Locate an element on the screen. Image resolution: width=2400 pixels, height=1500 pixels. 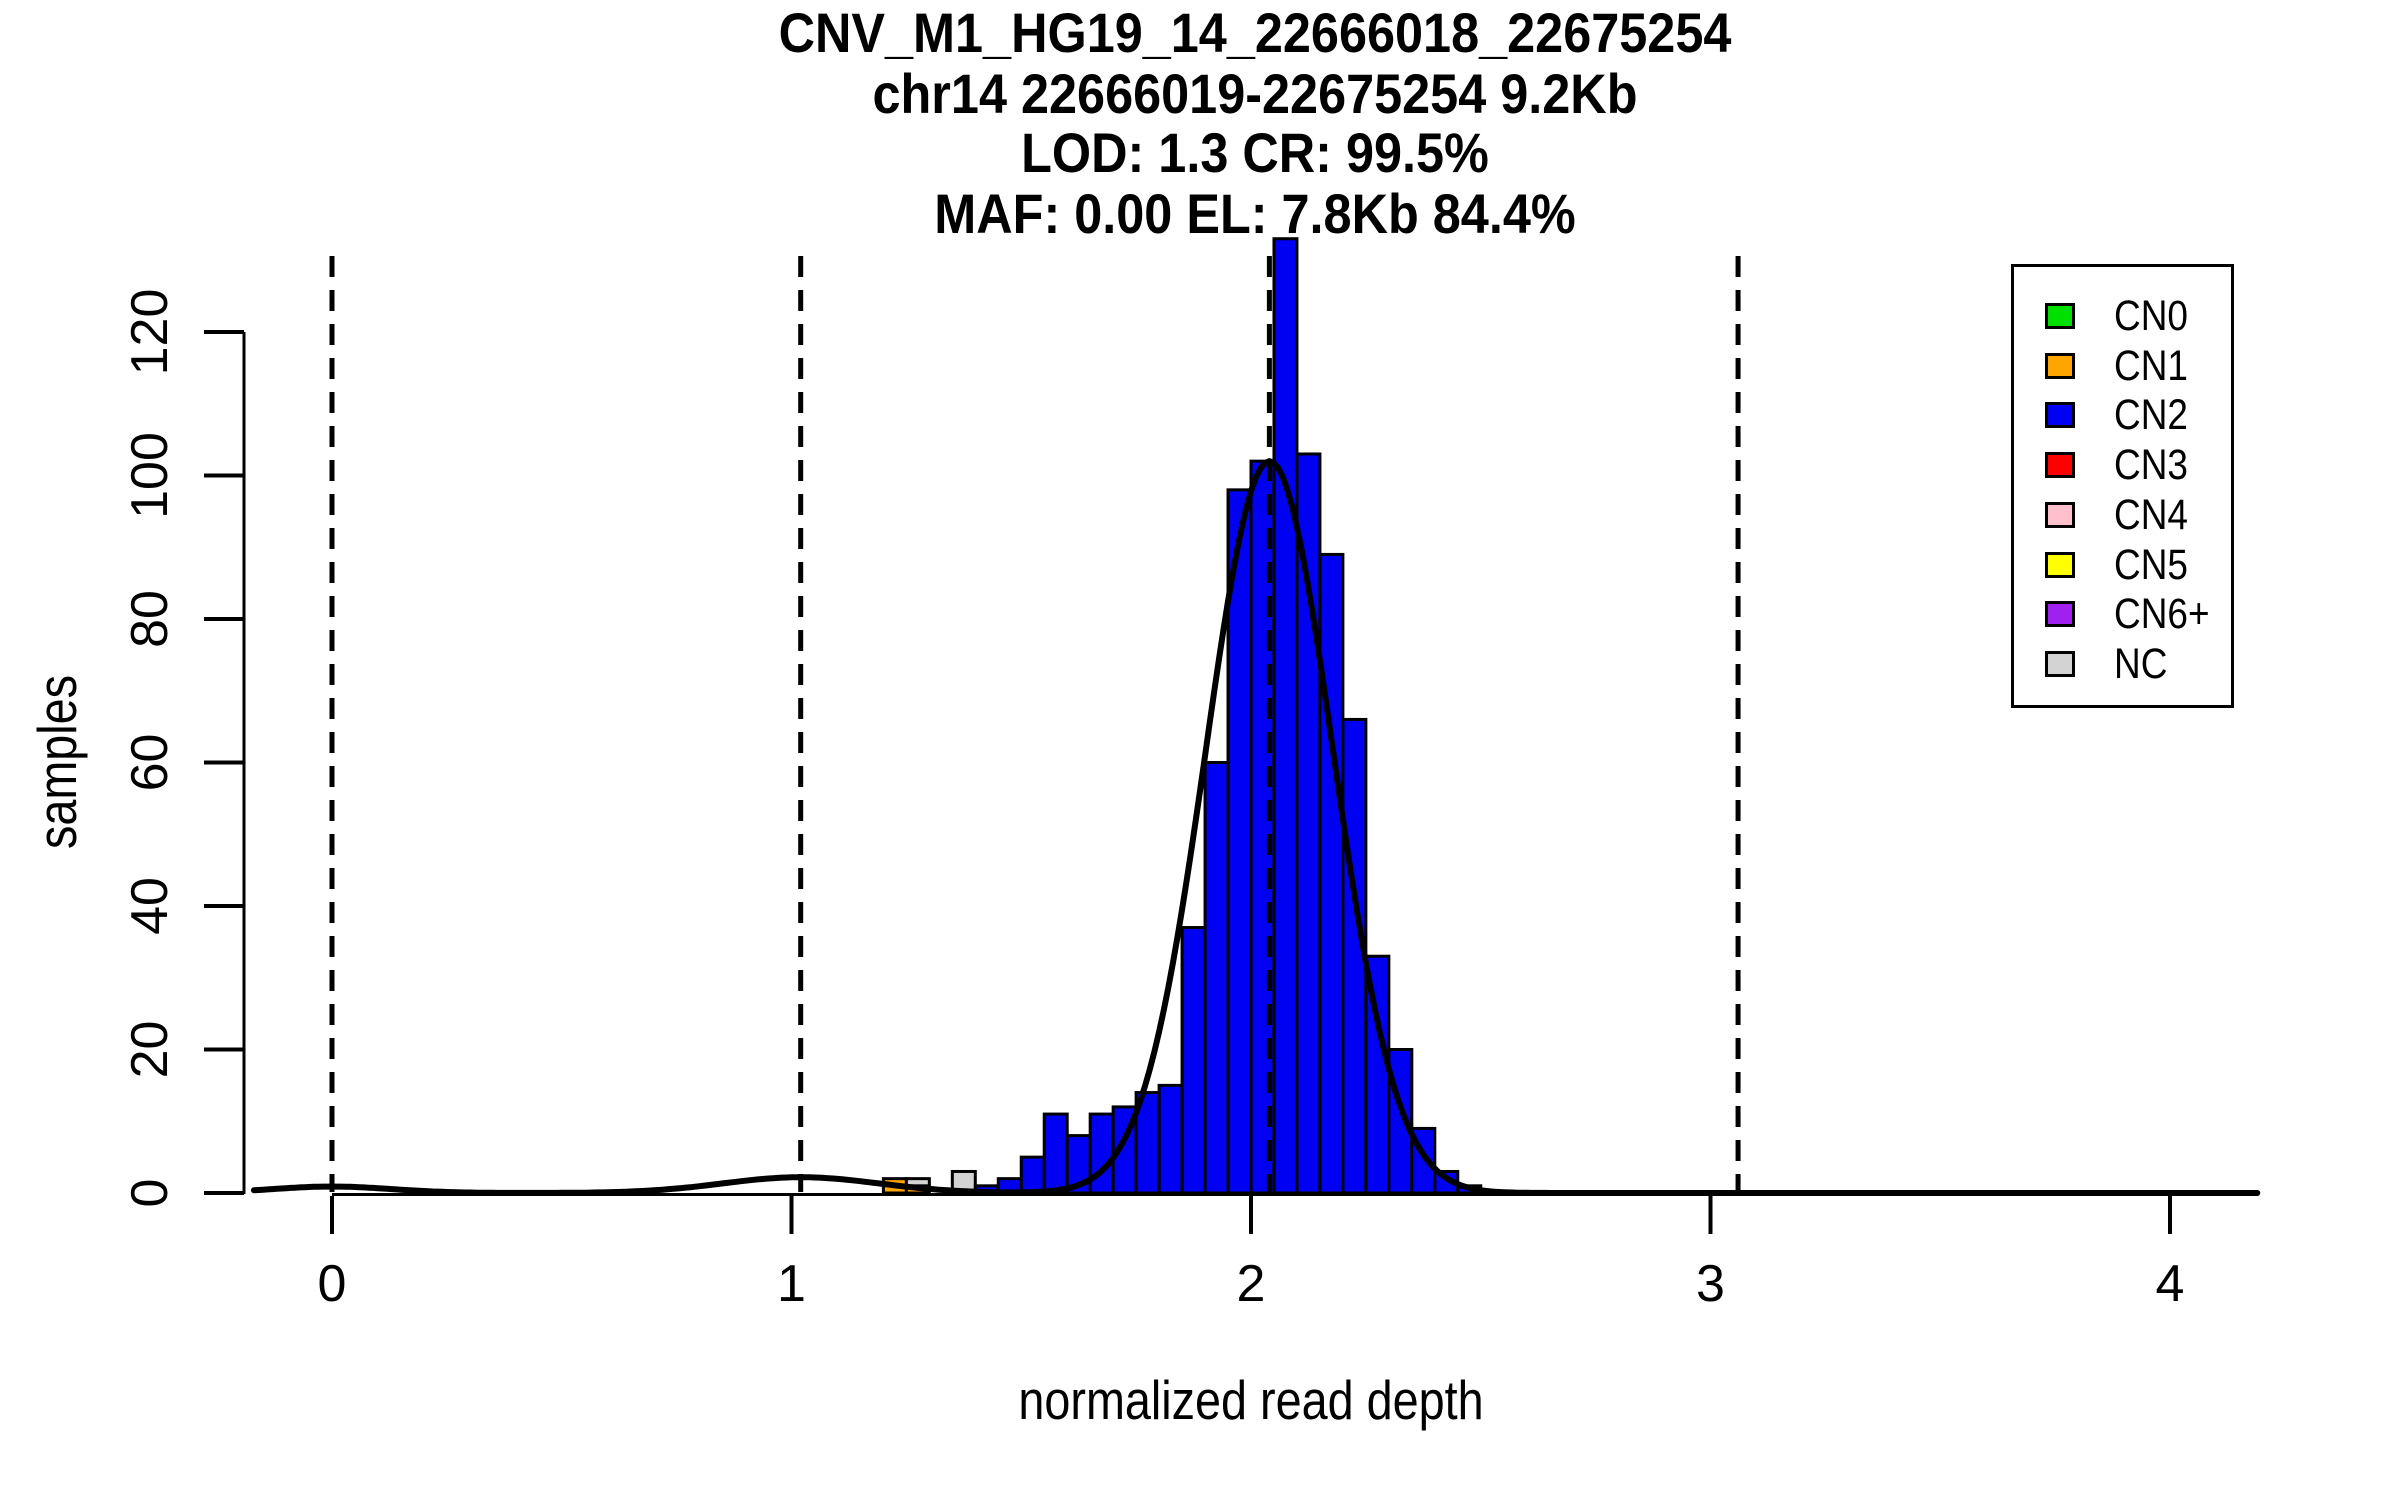
legend-item-cn4: CN4 is located at coordinates (2122, 515).